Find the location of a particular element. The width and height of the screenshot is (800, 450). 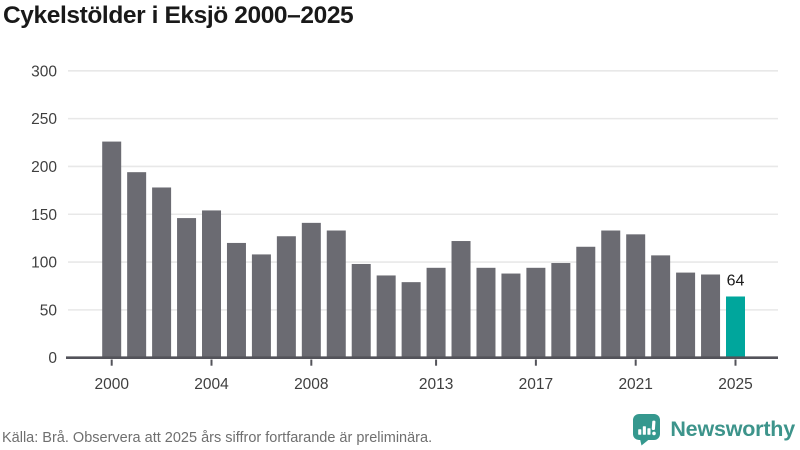

y-axis-label-300: 300 is located at coordinates (44, 71).